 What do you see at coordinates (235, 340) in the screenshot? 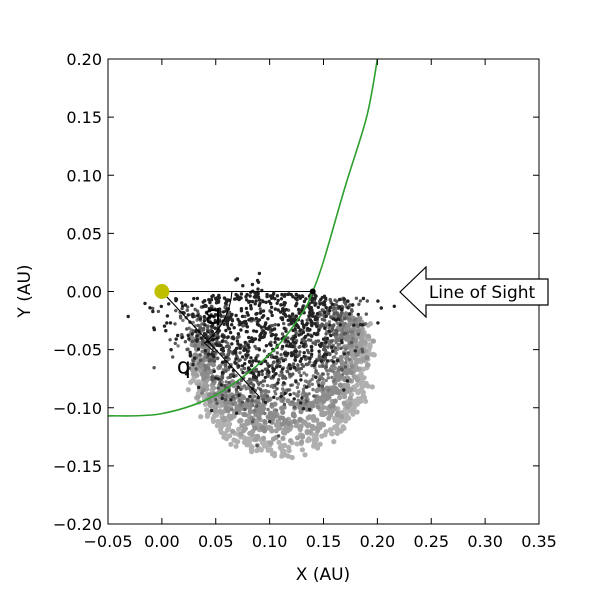
I see `orbit-geometry: ϖq` at bounding box center [235, 340].